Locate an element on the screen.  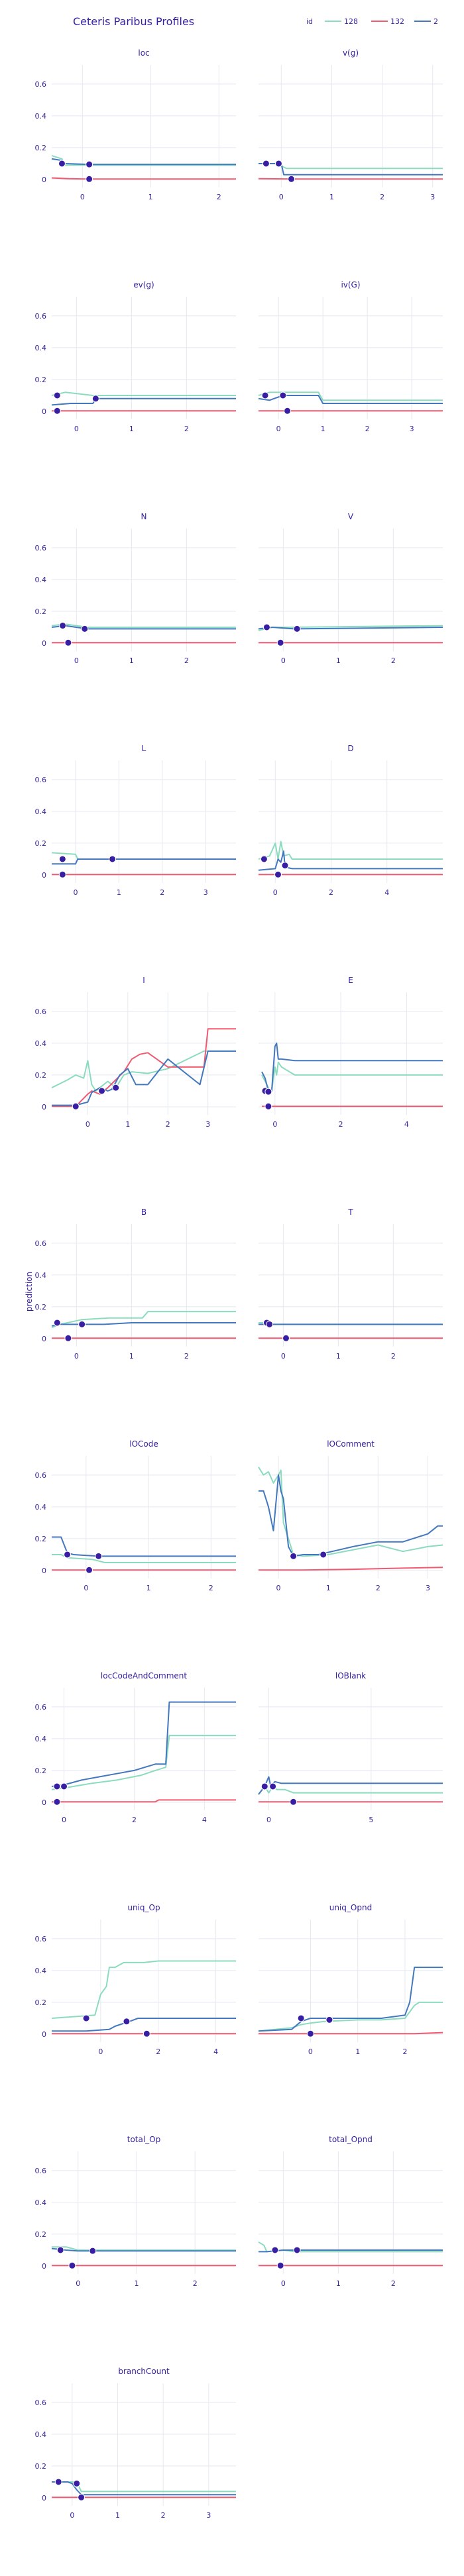
panel-title: uniq_Op is located at coordinates (143, 1907).